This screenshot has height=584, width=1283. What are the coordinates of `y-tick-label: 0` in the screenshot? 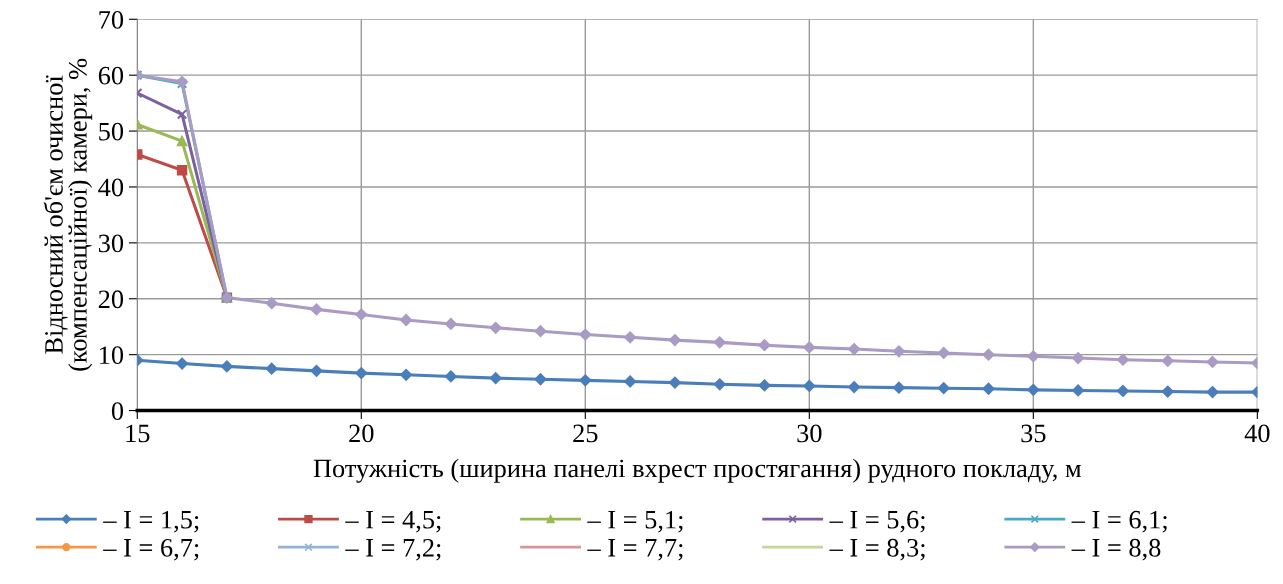 It's located at (117, 411).